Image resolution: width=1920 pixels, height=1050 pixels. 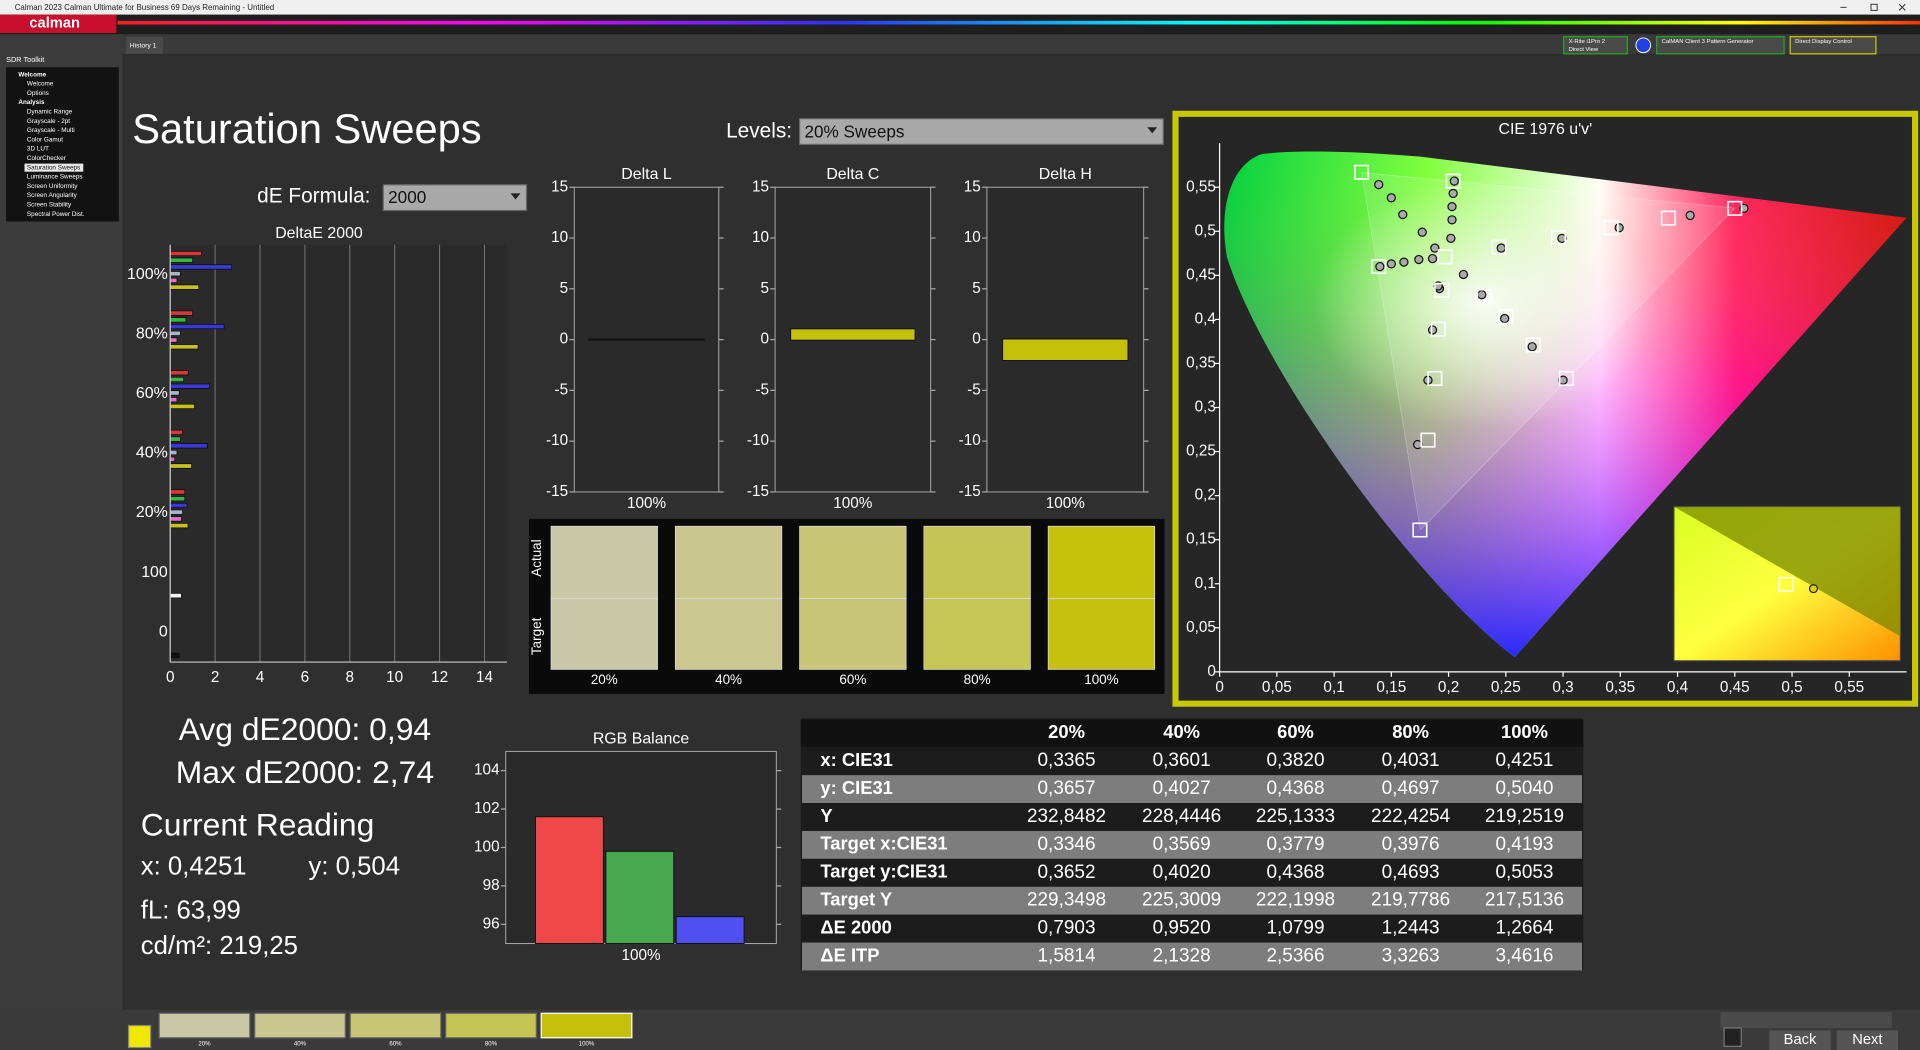 I want to click on back-button, so click(x=1800, y=1040).